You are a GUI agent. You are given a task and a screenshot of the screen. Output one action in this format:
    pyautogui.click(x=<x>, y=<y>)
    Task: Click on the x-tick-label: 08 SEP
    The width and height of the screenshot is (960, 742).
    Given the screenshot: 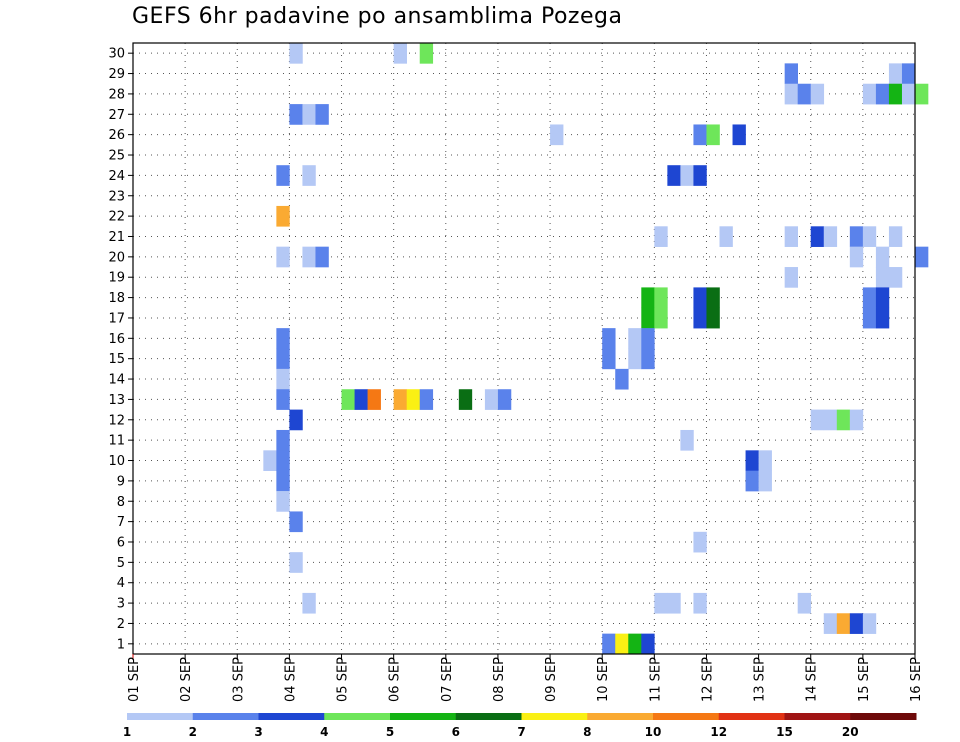 What is the action you would take?
    pyautogui.click(x=499, y=679)
    